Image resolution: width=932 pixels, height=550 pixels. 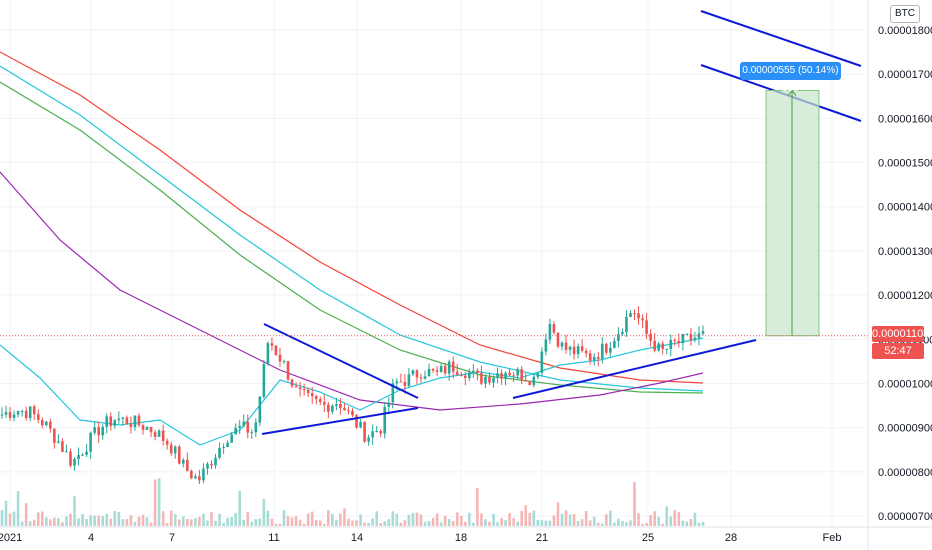 I want to click on x-tick-label: Feb, so click(x=832, y=538).